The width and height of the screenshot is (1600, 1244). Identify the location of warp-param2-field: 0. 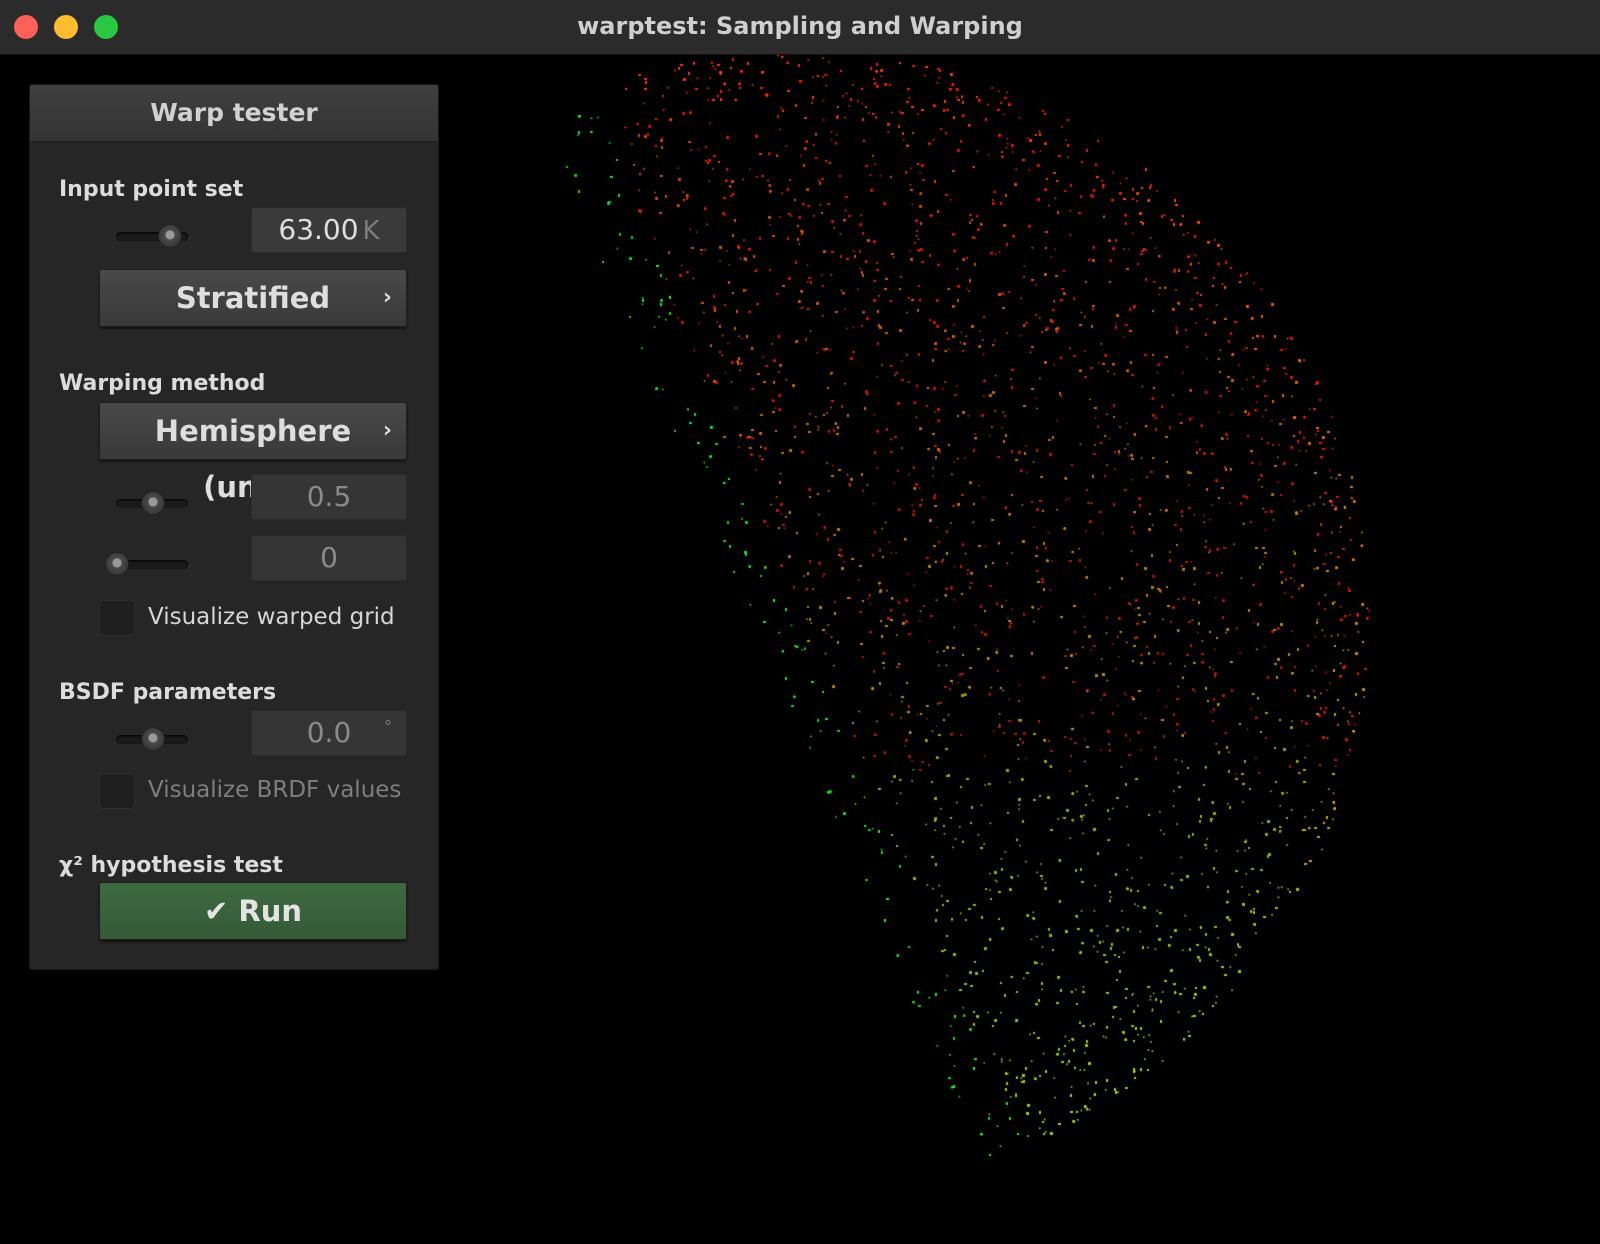
(329, 558).